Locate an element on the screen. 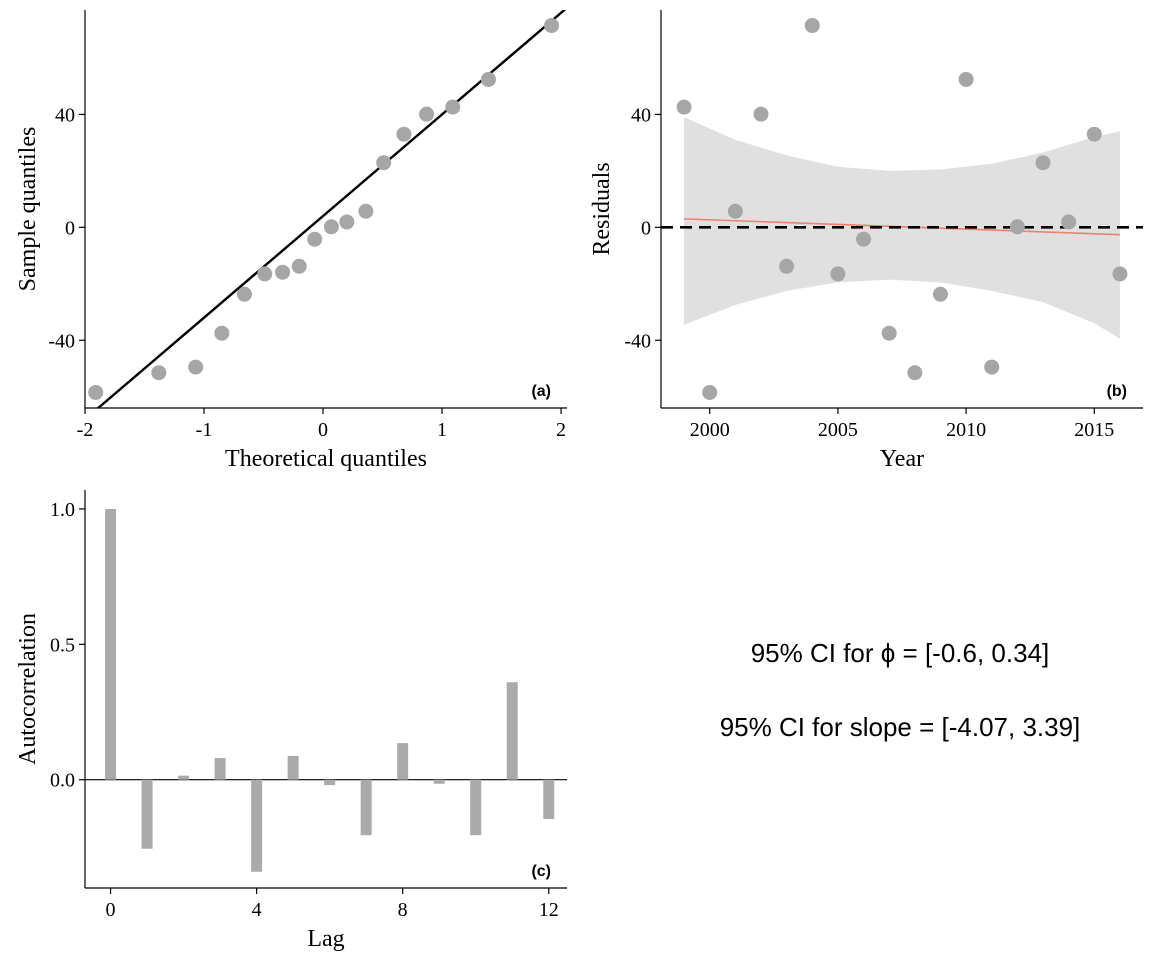 This screenshot has width=1152, height=960. trend-line is located at coordinates (902, 227).